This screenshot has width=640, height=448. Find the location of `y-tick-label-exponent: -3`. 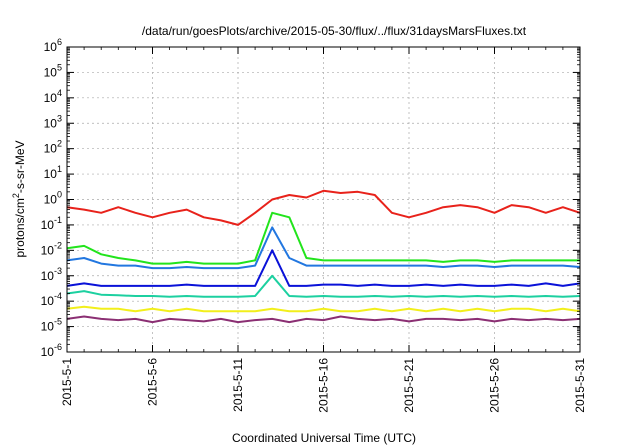

y-tick-label-exponent: -3 is located at coordinates (58, 271).